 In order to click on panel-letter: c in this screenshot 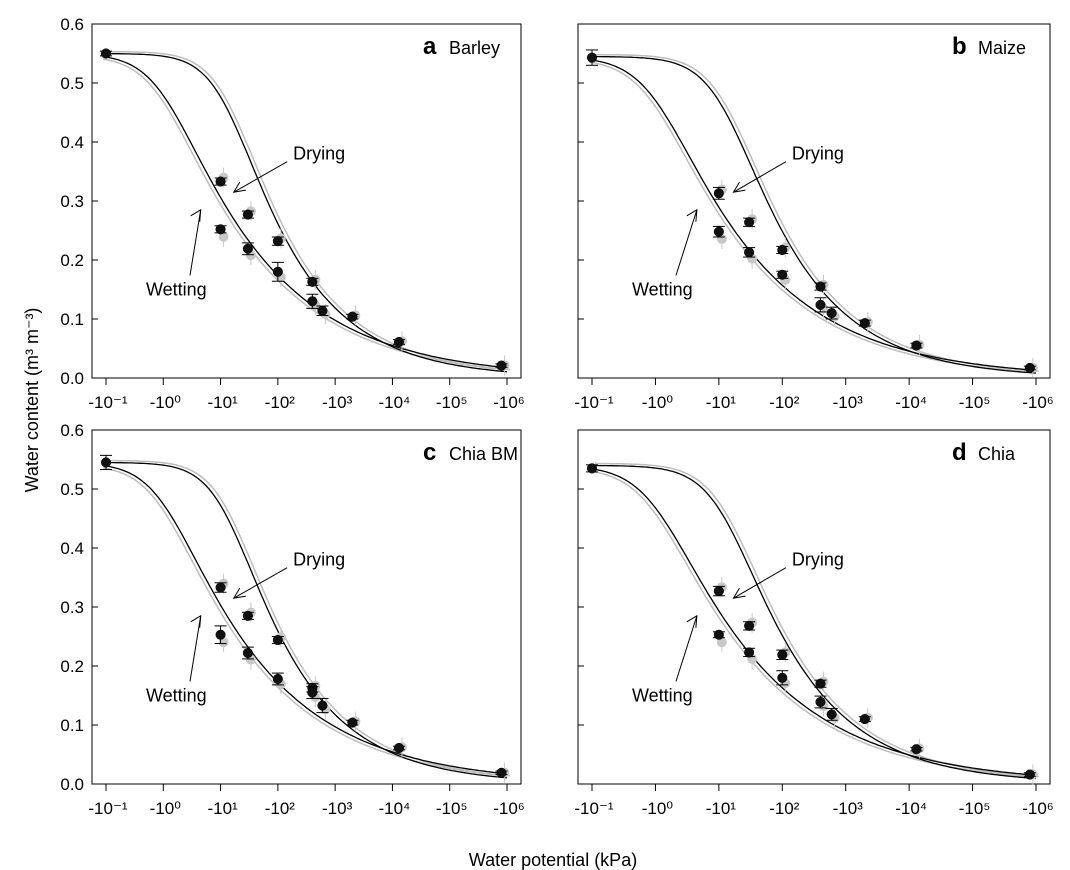, I will do `click(429, 452)`.